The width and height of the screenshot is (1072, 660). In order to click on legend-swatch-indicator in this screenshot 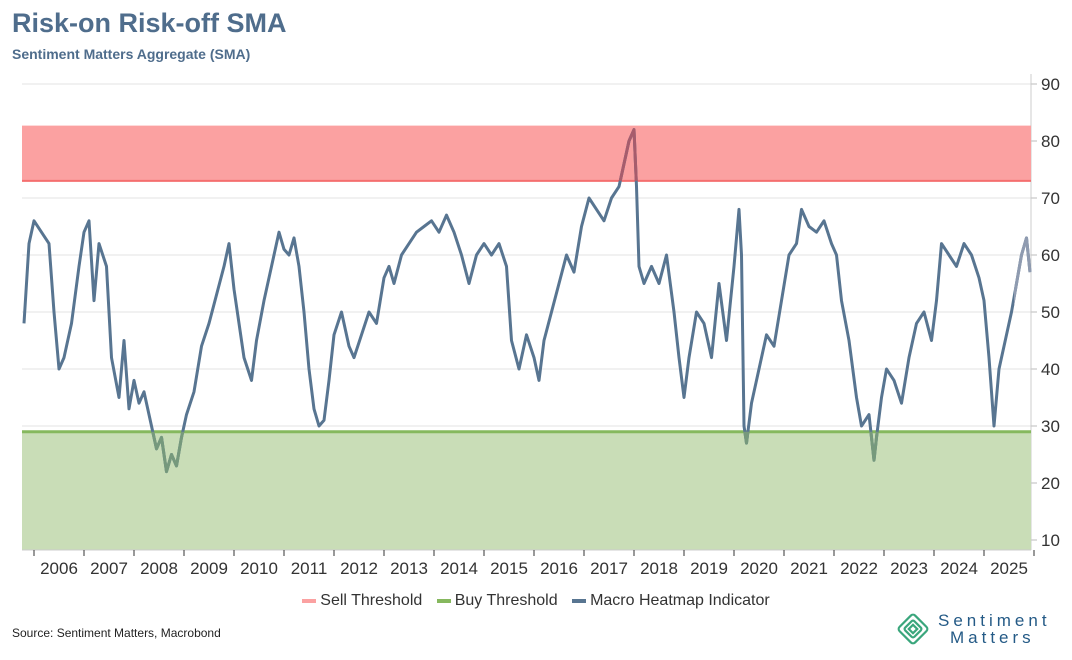, I will do `click(579, 601)`.